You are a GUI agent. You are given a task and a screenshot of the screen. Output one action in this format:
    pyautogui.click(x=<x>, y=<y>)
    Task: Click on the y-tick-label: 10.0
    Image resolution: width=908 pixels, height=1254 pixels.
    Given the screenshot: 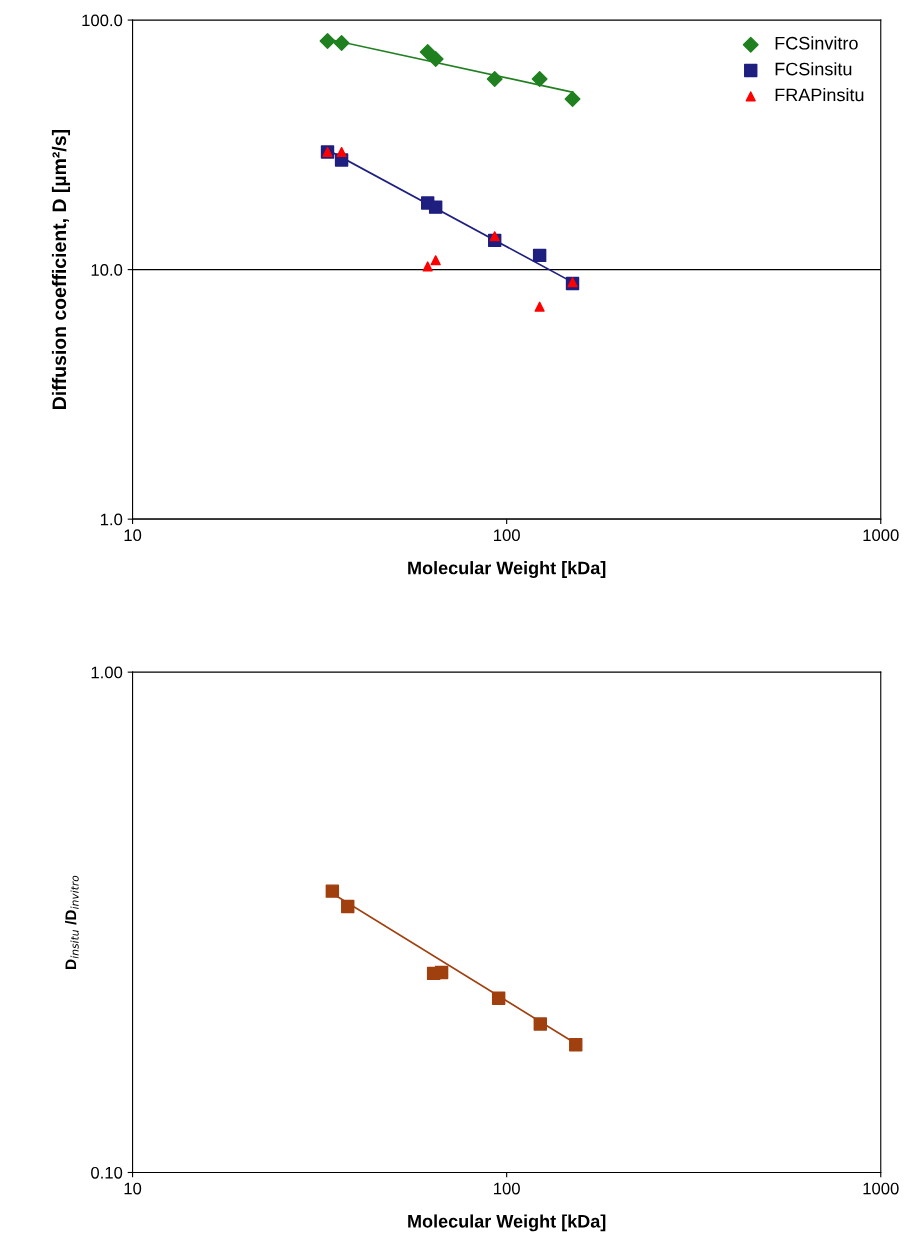 What is the action you would take?
    pyautogui.click(x=107, y=270)
    